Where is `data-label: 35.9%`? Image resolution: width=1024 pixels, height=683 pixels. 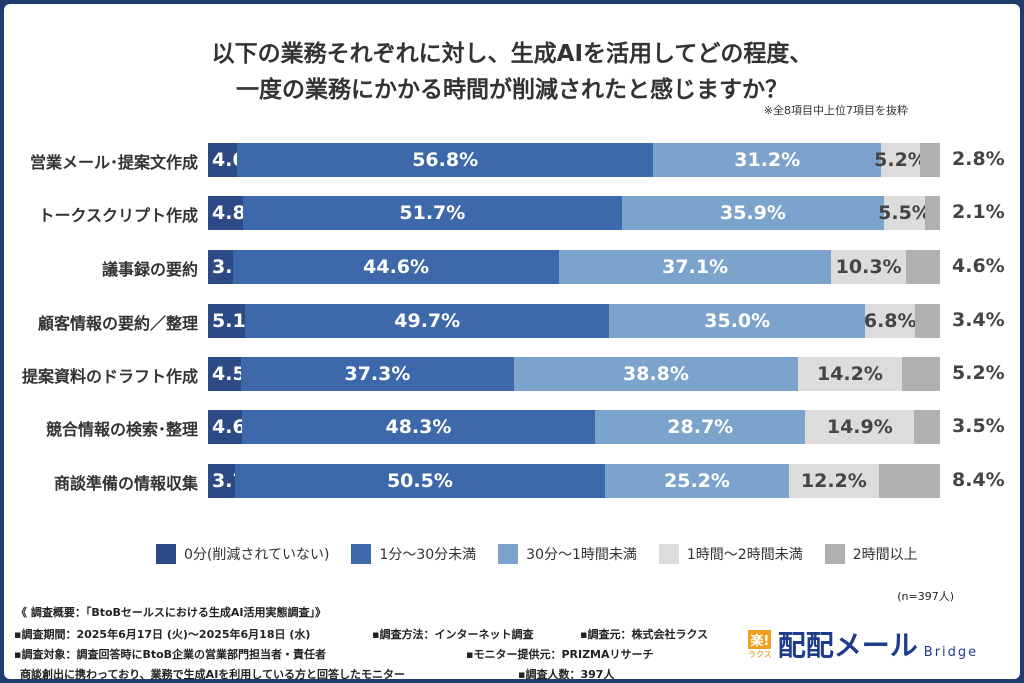 data-label: 35.9% is located at coordinates (753, 213).